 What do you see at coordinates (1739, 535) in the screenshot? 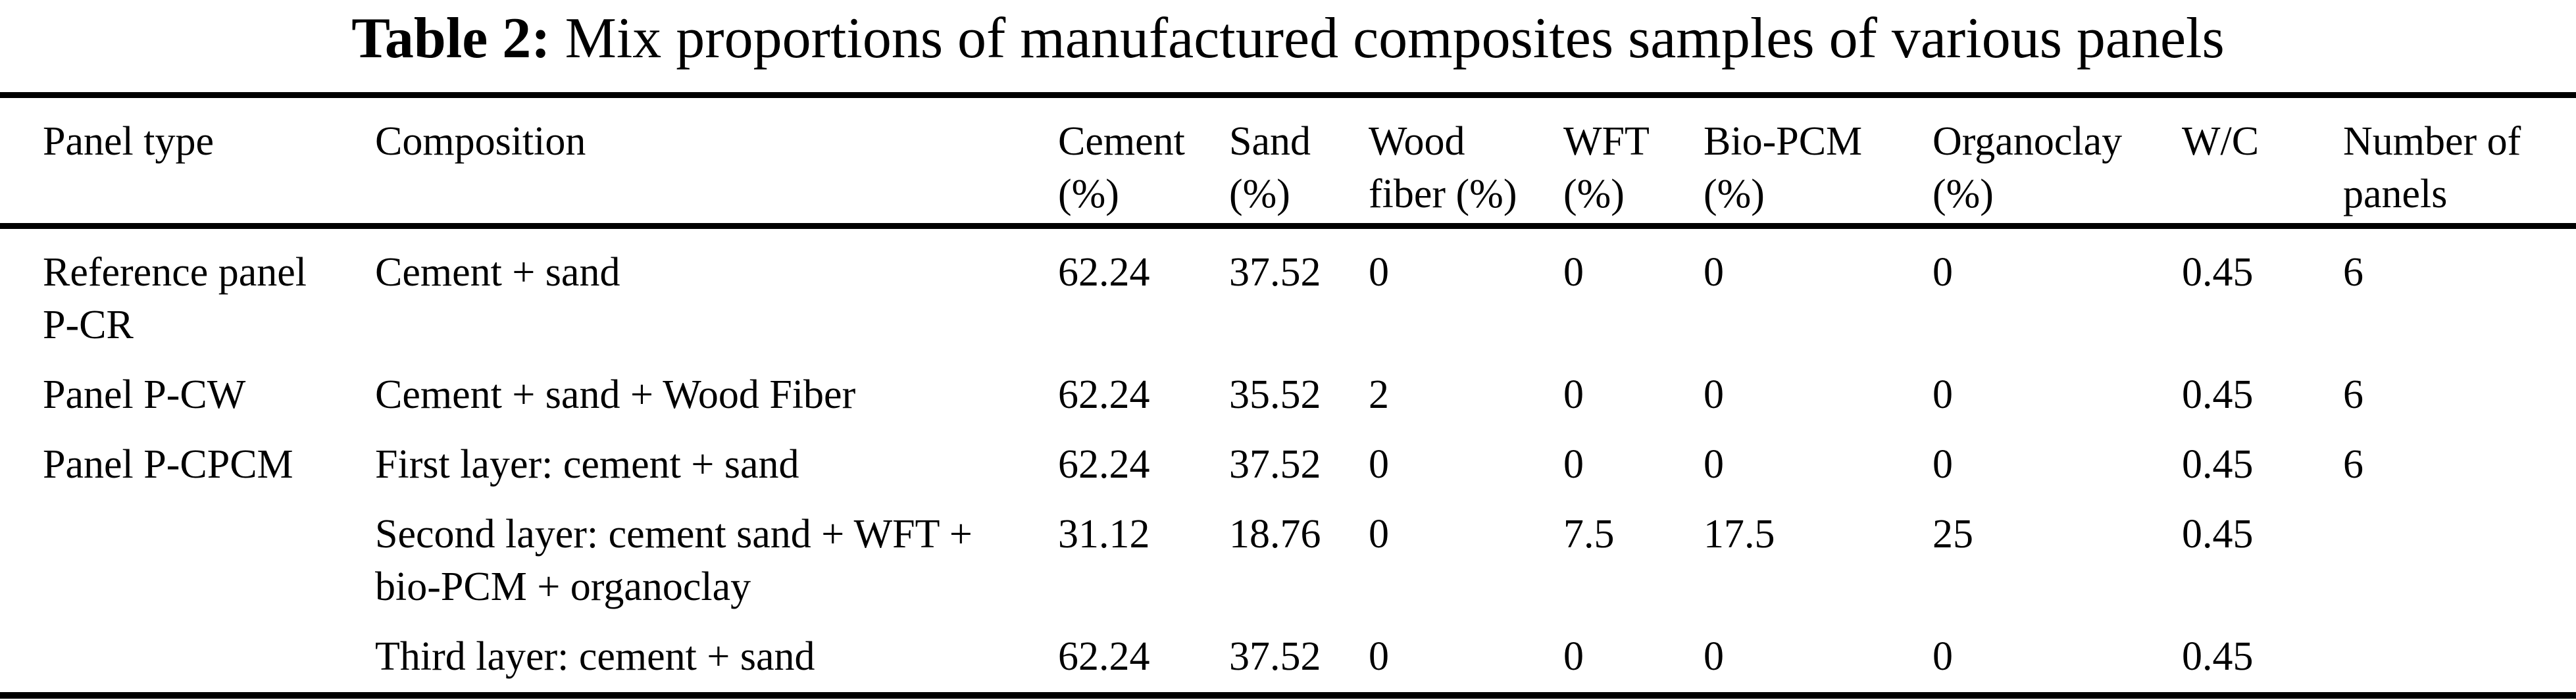
I see `cell-bio-pcm: 17.5` at bounding box center [1739, 535].